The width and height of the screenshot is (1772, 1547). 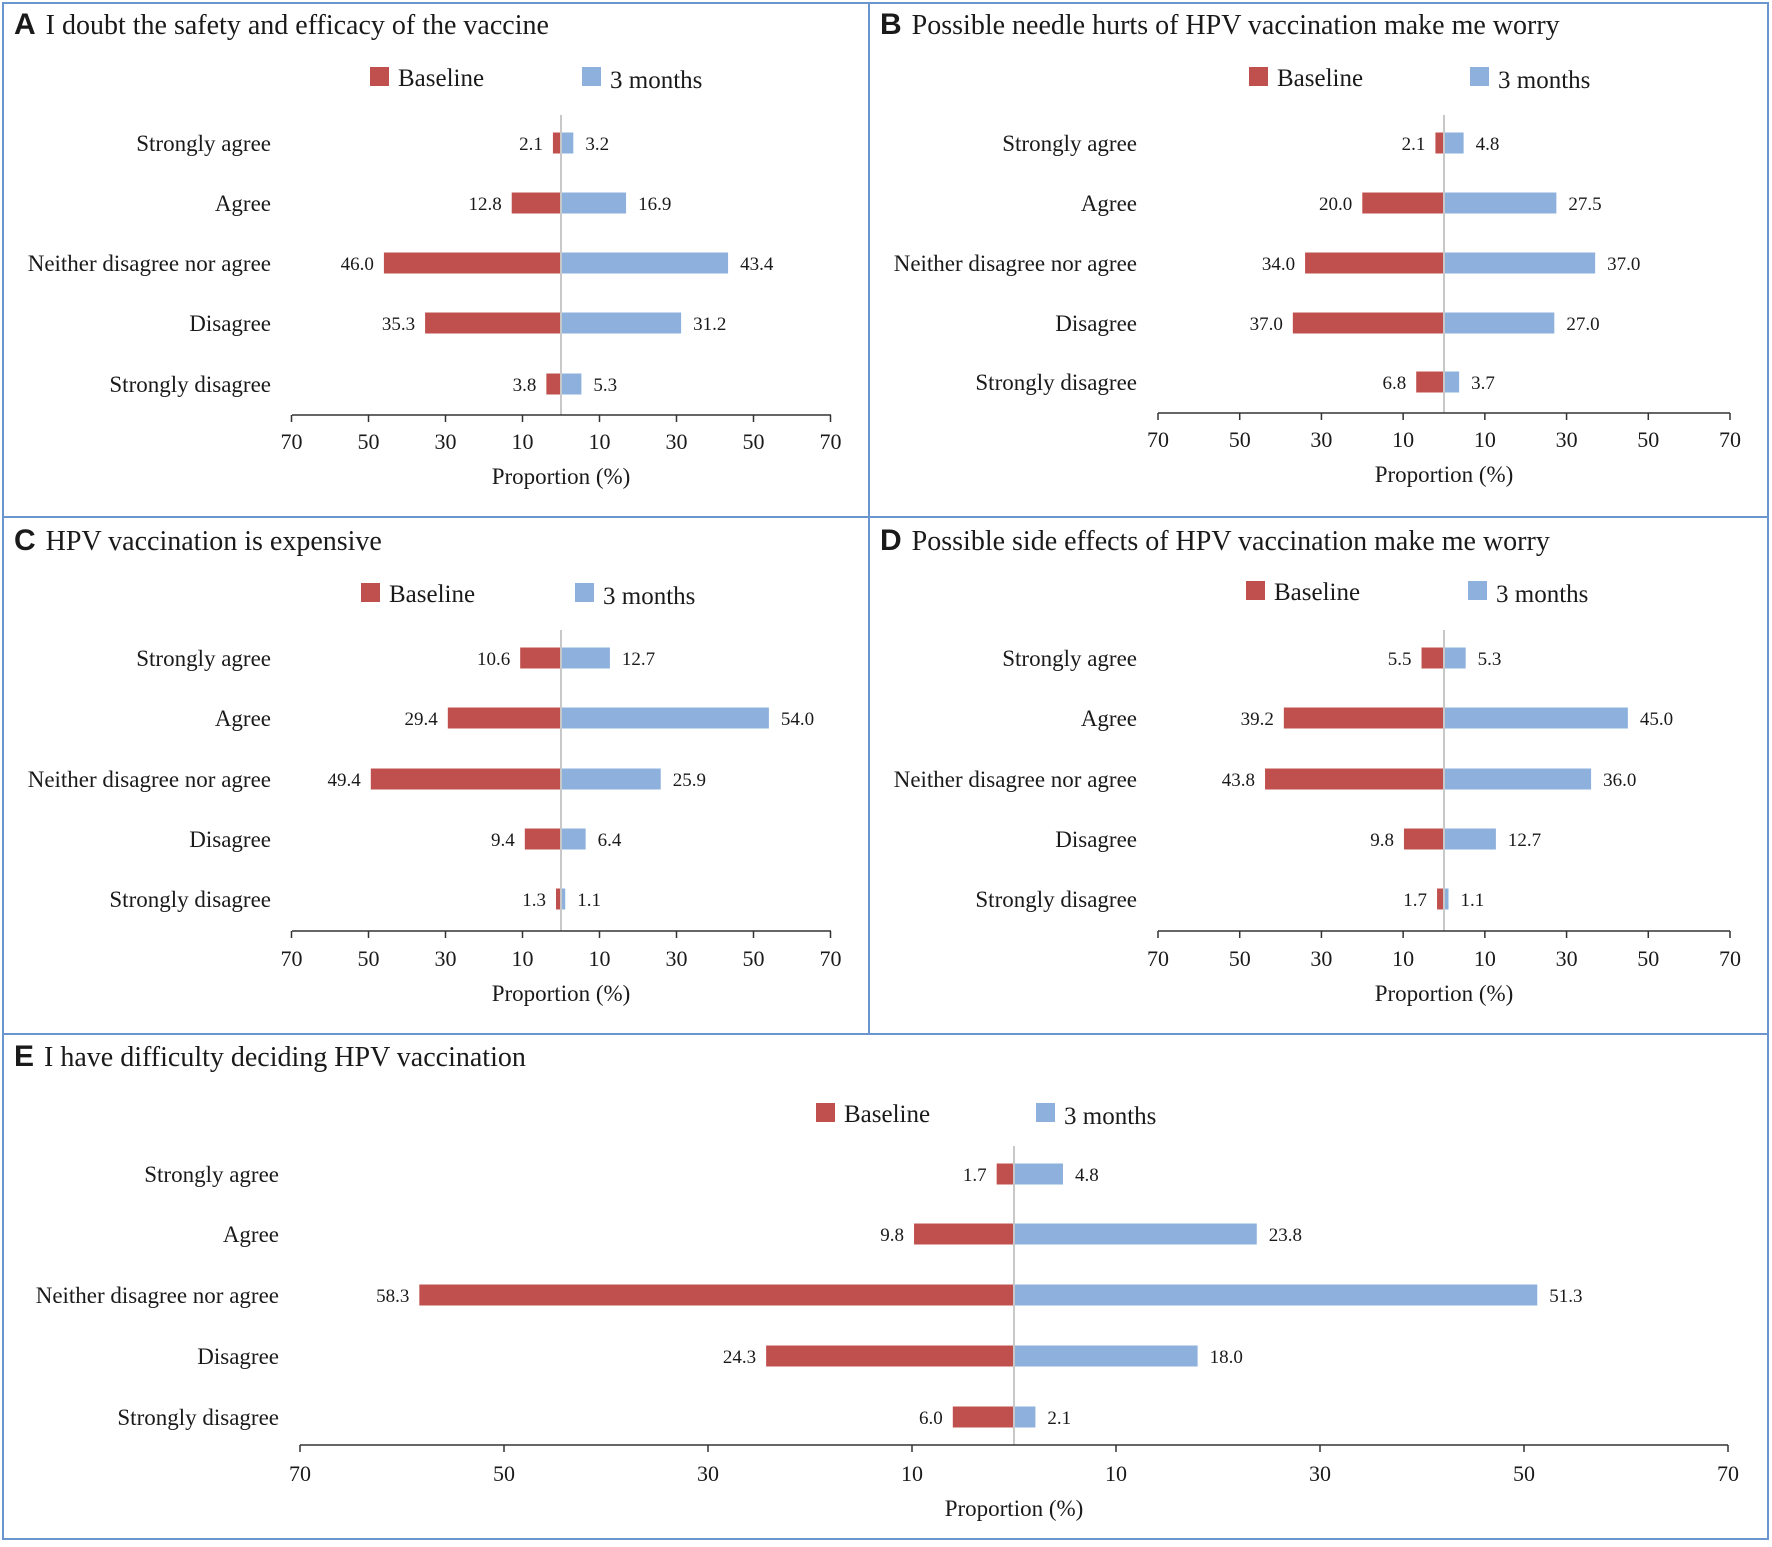 I want to click on data-label-3-months: 45.0, so click(x=1656, y=719).